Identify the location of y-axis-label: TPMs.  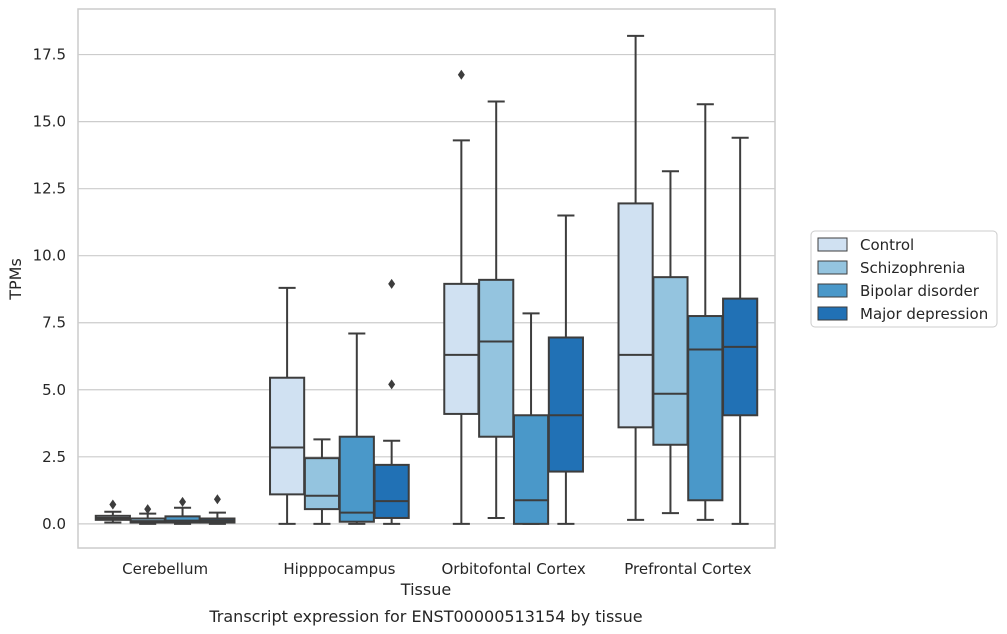
(15, 279).